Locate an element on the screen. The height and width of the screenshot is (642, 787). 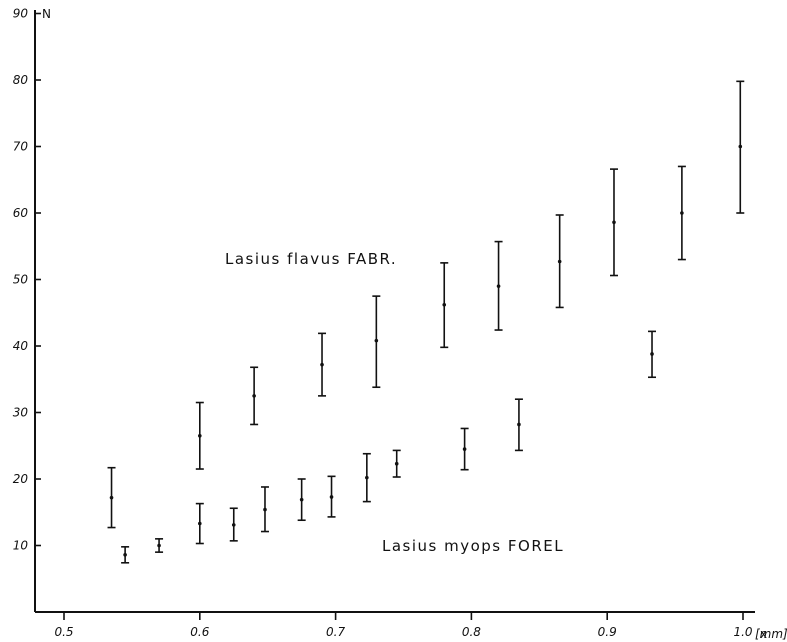
x-tick-label: 0.8 is located at coordinates (471, 632).